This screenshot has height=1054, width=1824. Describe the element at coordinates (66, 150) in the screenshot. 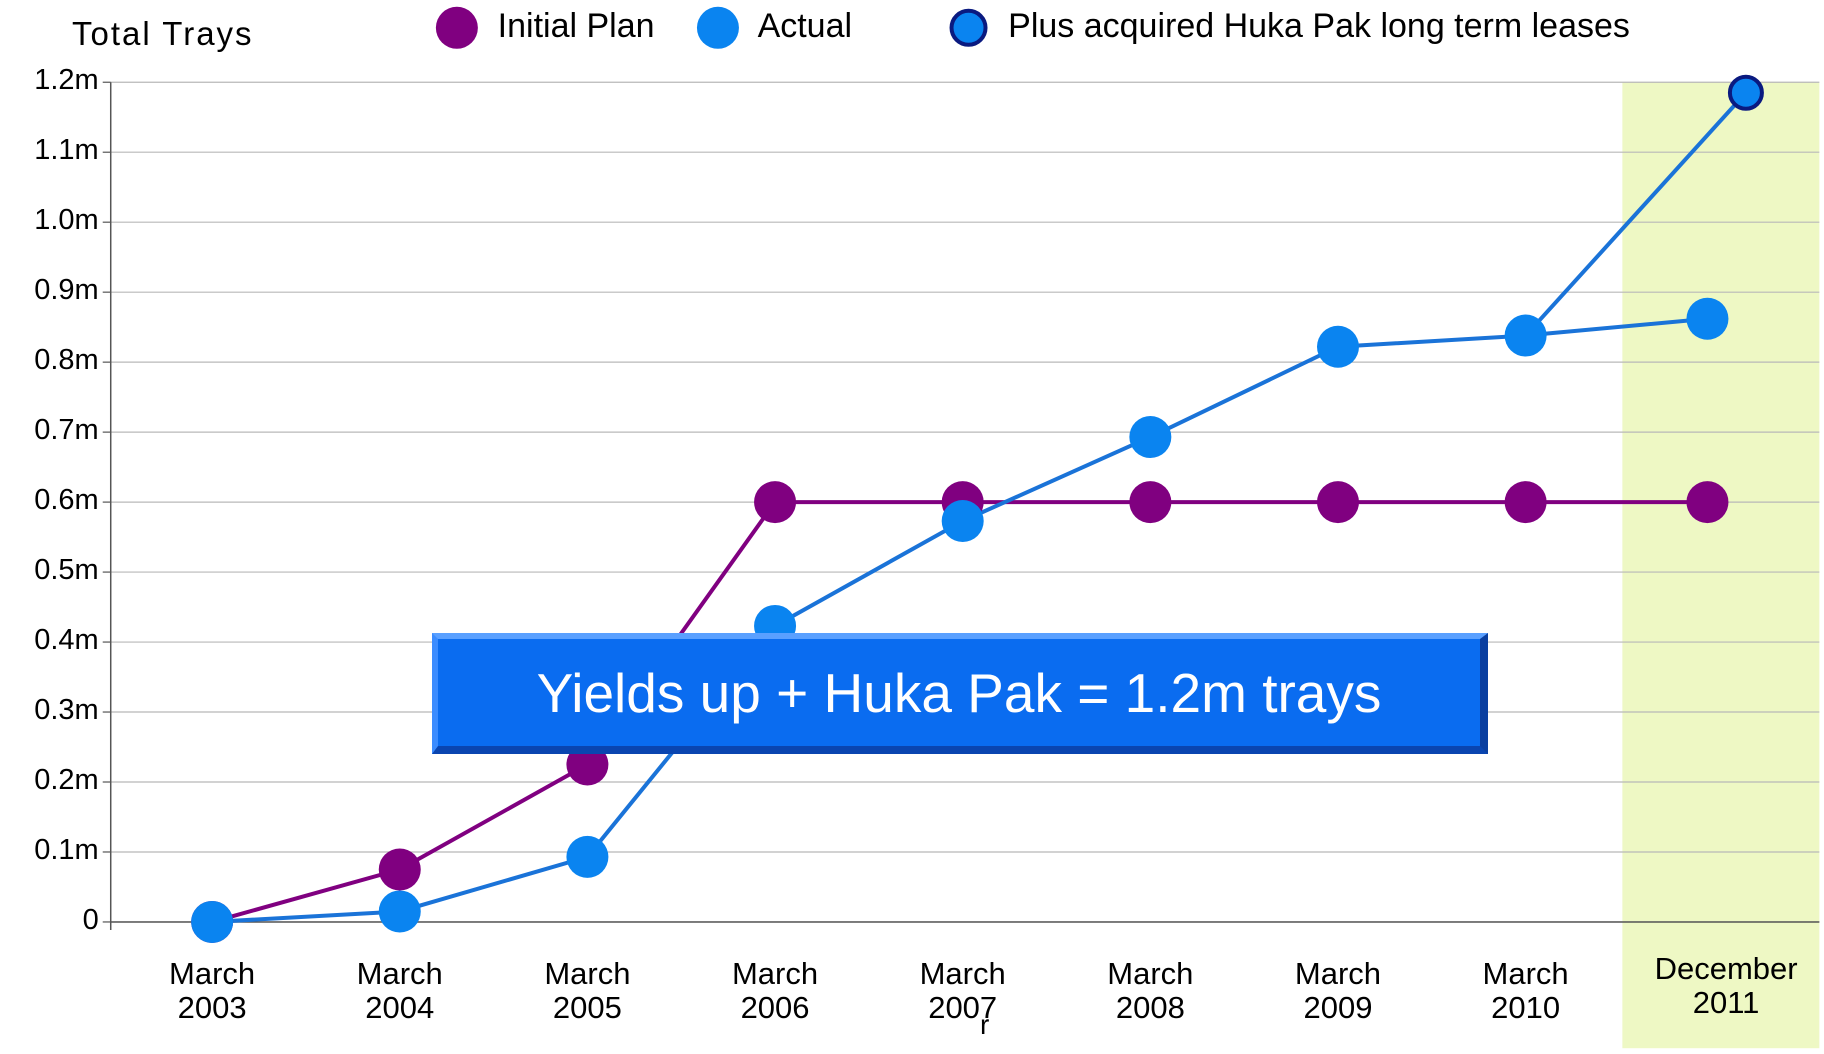

I see `y-tick-label: 1.1m` at that location.